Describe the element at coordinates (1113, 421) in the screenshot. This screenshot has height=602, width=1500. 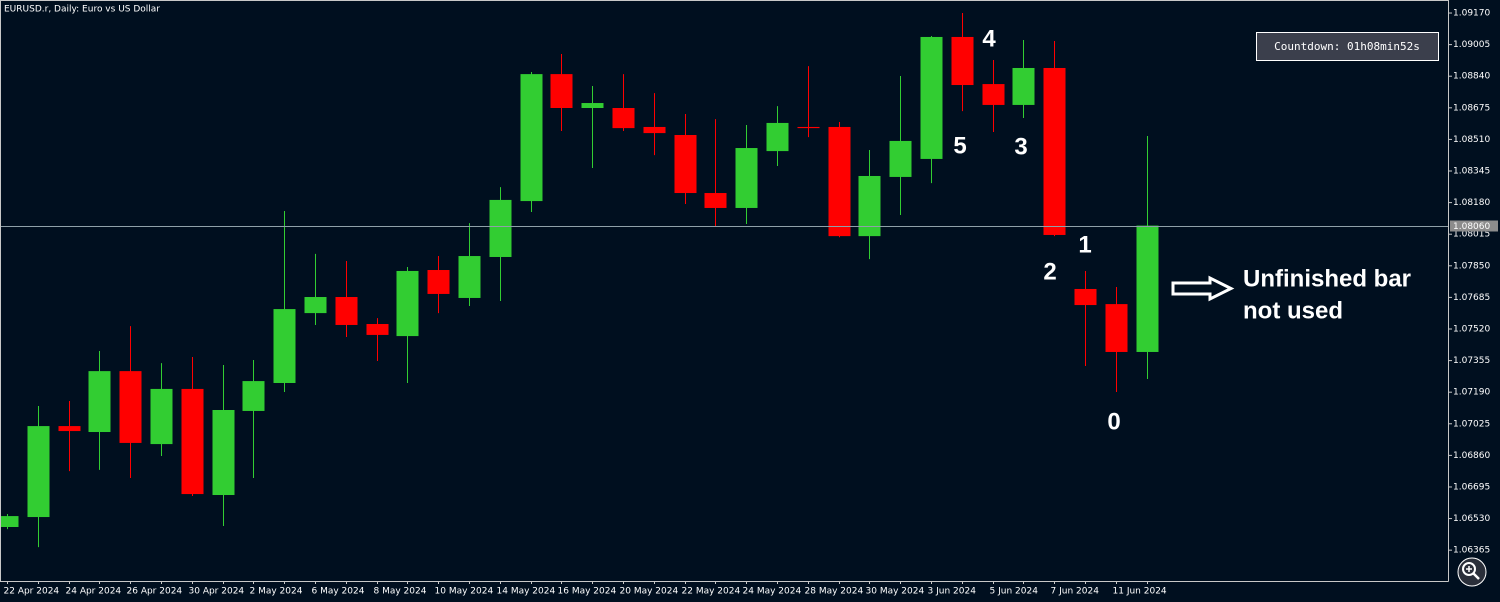
I see `wave-label: 0` at that location.